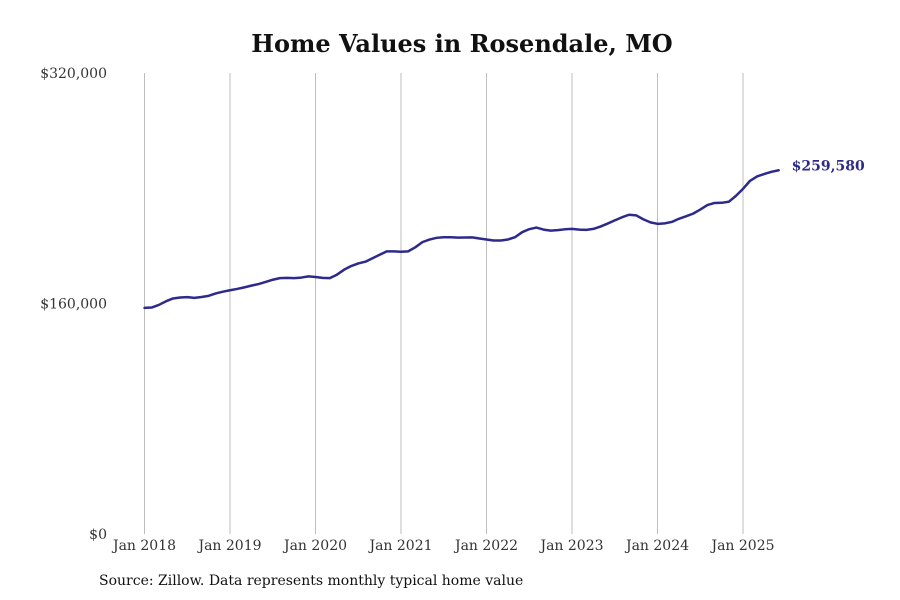 The width and height of the screenshot is (900, 600). What do you see at coordinates (485, 546) in the screenshot?
I see `x-tick-label-4: Jan 2022` at bounding box center [485, 546].